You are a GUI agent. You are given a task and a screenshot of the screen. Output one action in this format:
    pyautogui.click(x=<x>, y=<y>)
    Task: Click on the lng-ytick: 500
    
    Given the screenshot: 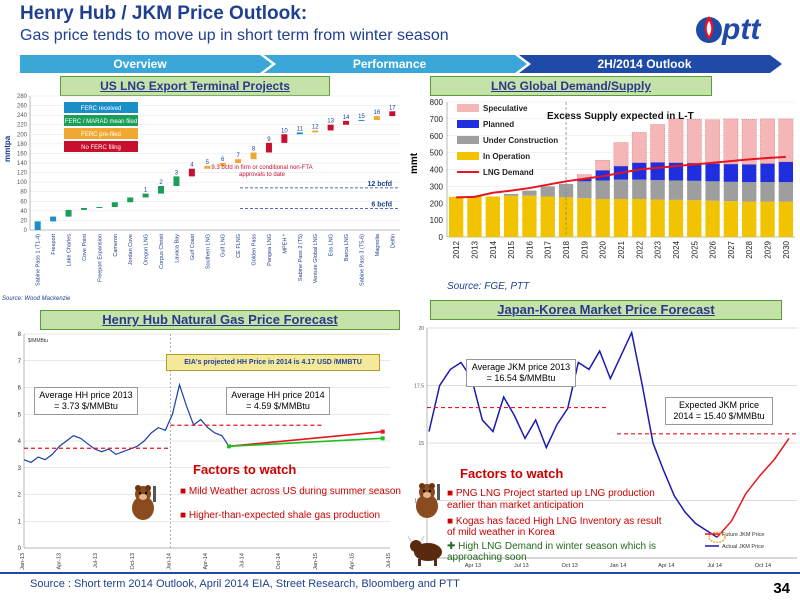 What is the action you would take?
    pyautogui.click(x=437, y=153)
    